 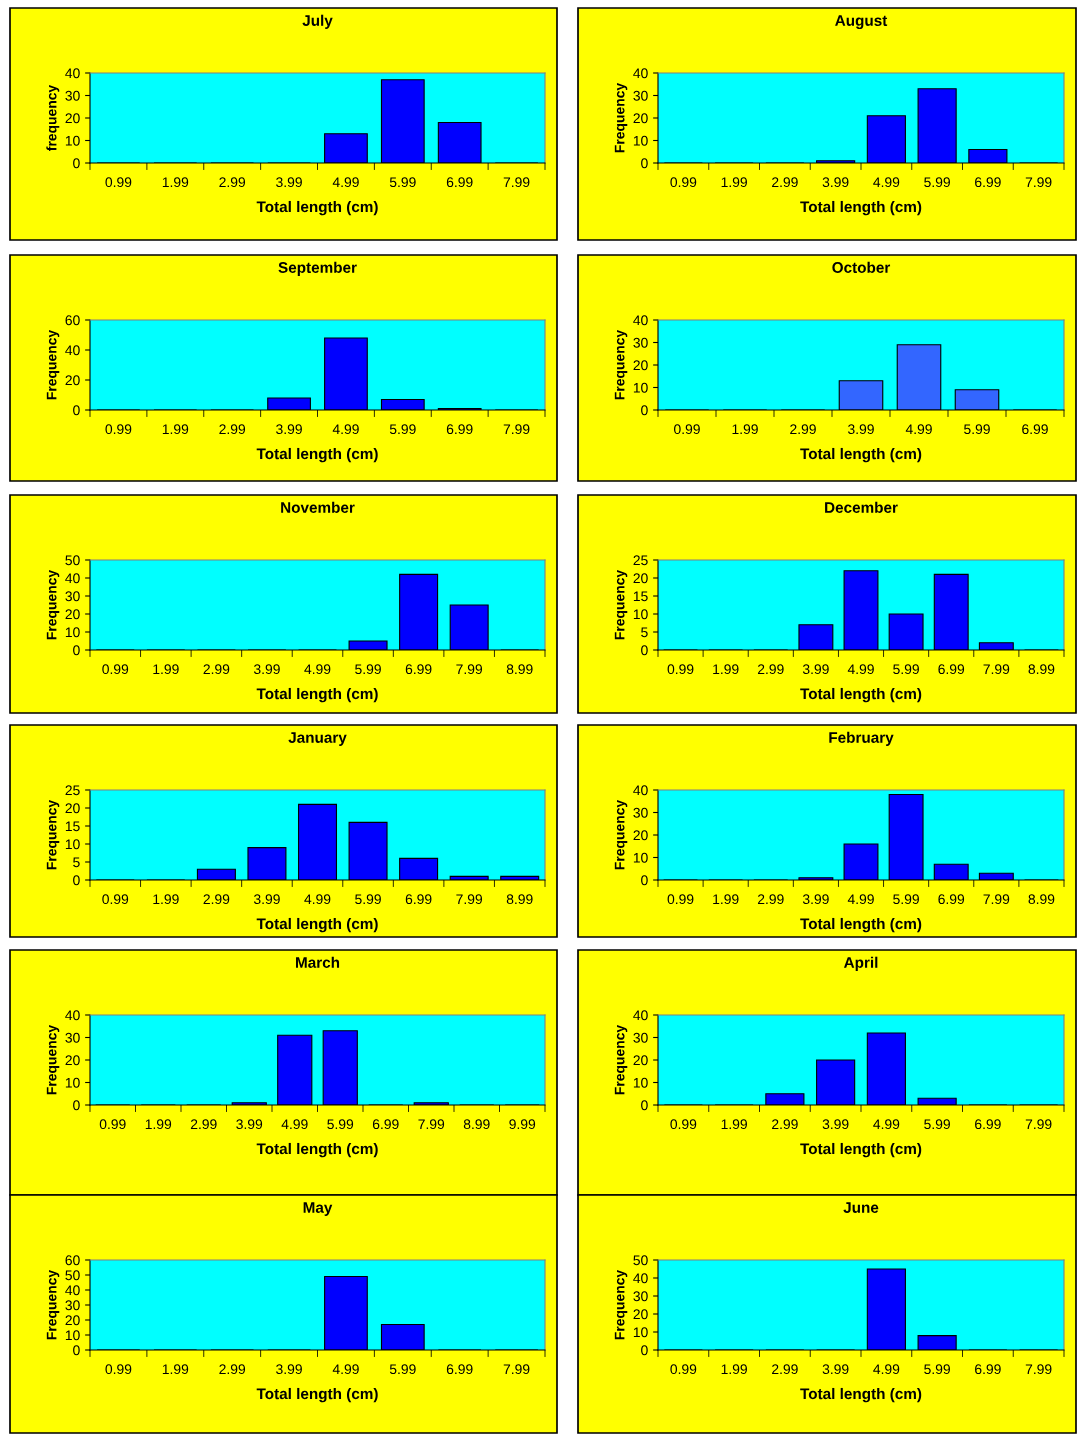 I want to click on chart-title: September, so click(x=317, y=268).